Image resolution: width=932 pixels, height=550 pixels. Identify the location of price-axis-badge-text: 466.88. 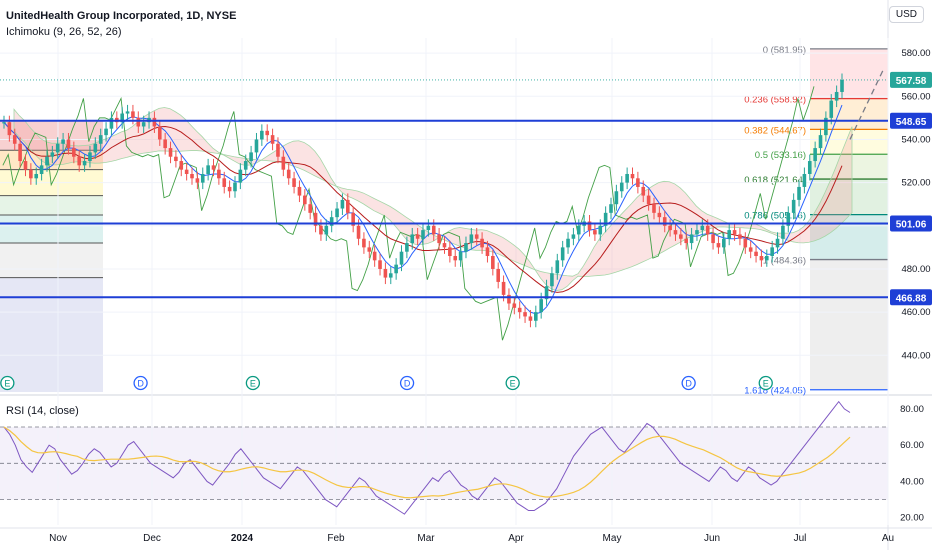
(911, 298).